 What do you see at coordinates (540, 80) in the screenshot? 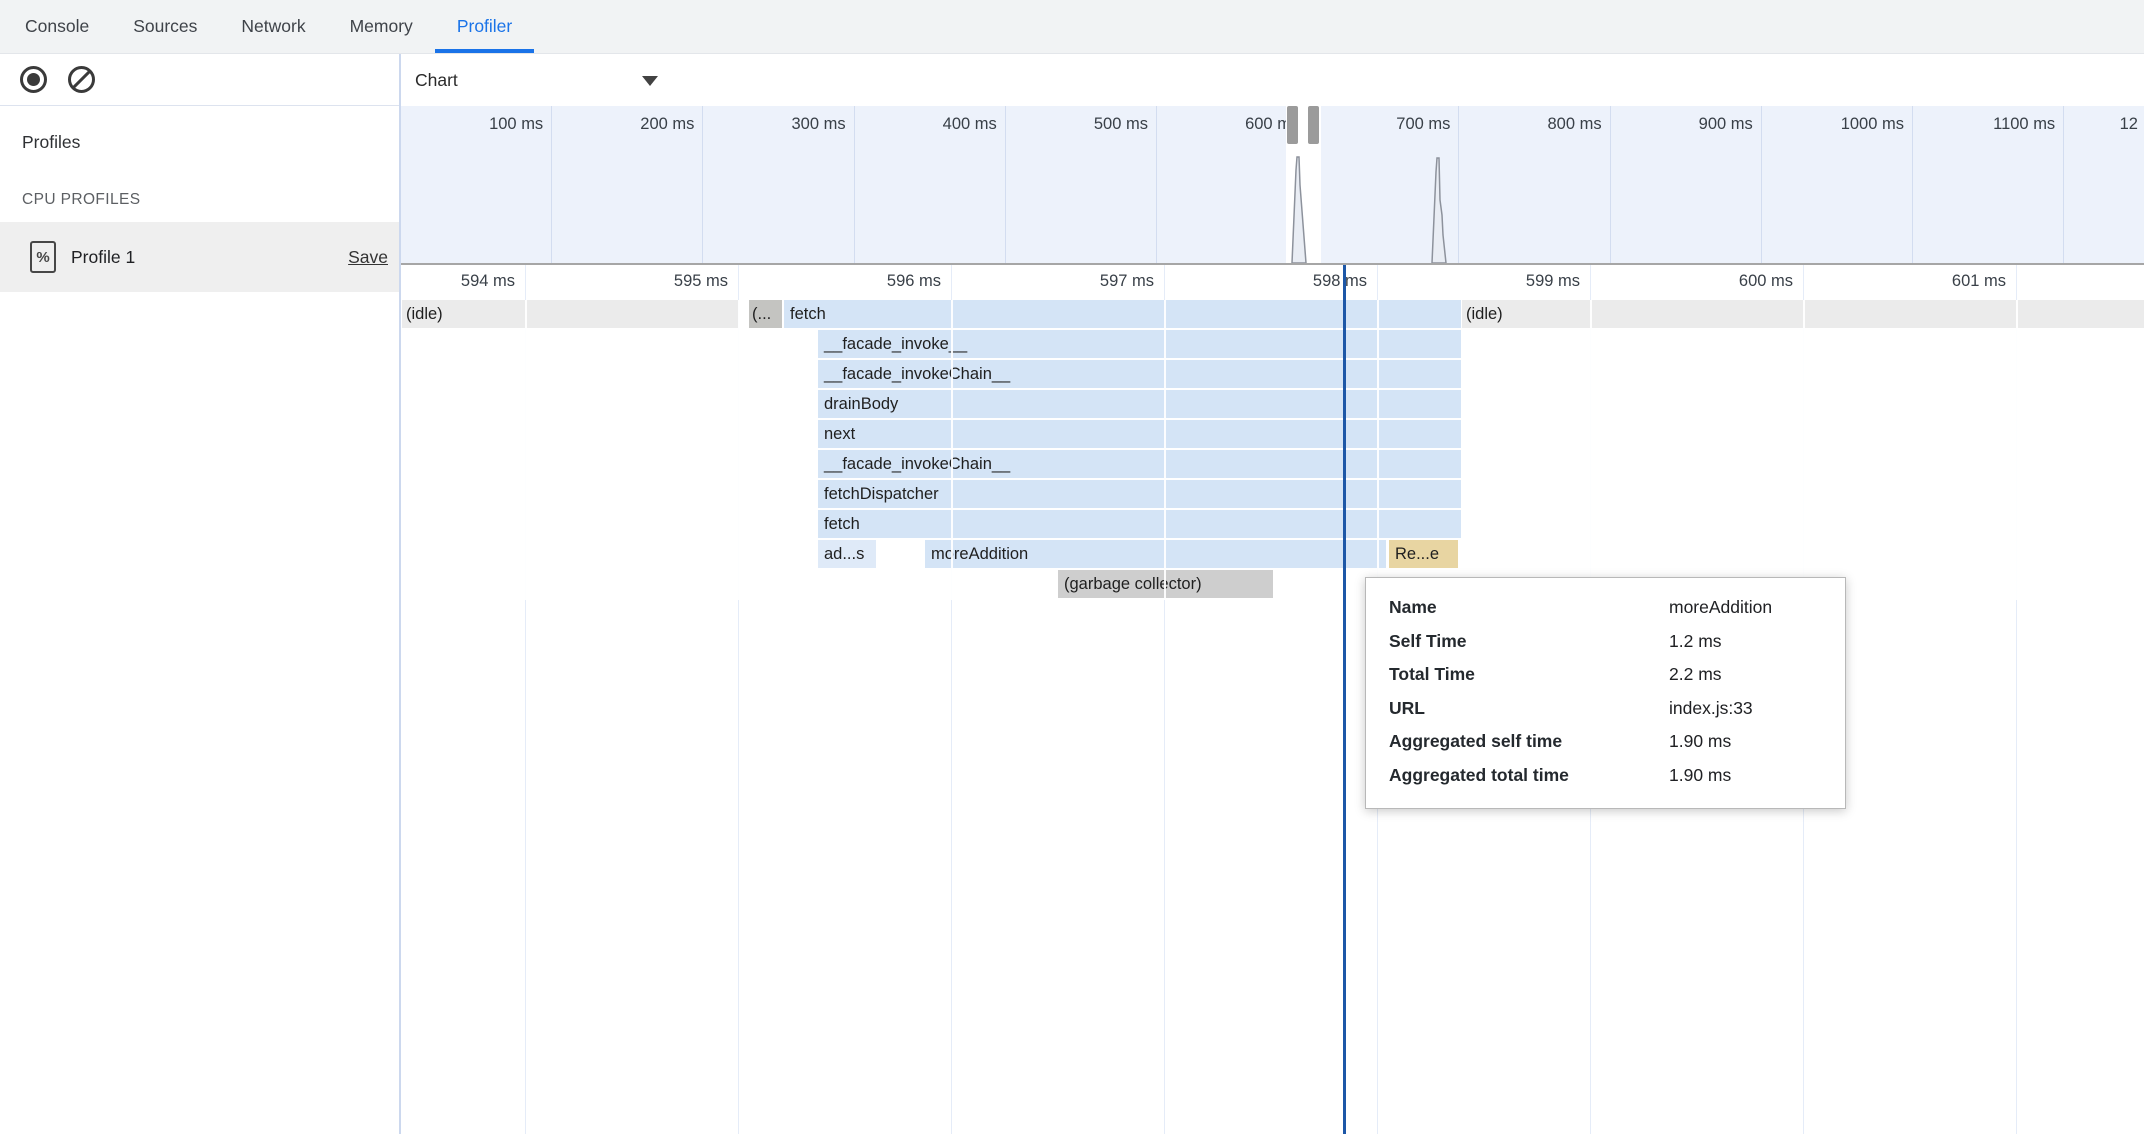
I see `view-mode-select: Chart` at bounding box center [540, 80].